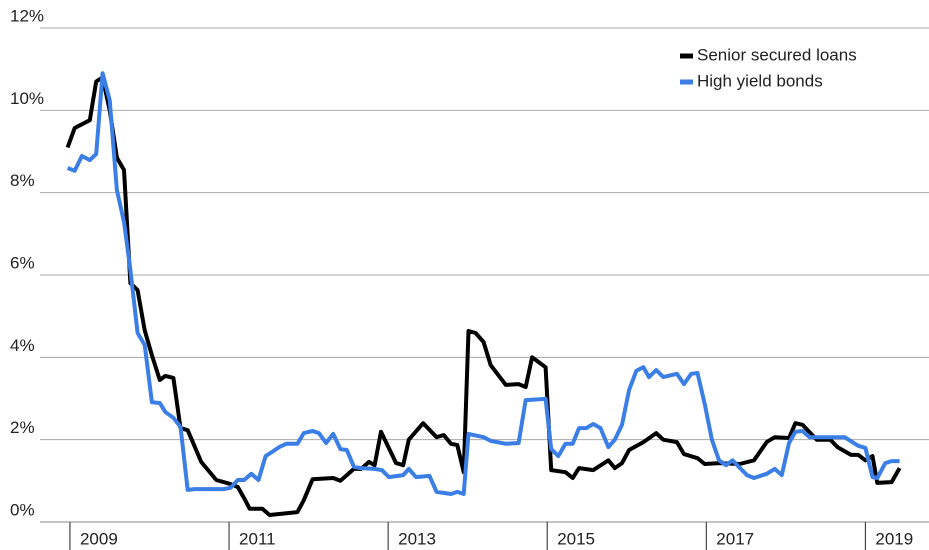 The width and height of the screenshot is (929, 550). I want to click on x-tick-label: 2011, so click(257, 538).